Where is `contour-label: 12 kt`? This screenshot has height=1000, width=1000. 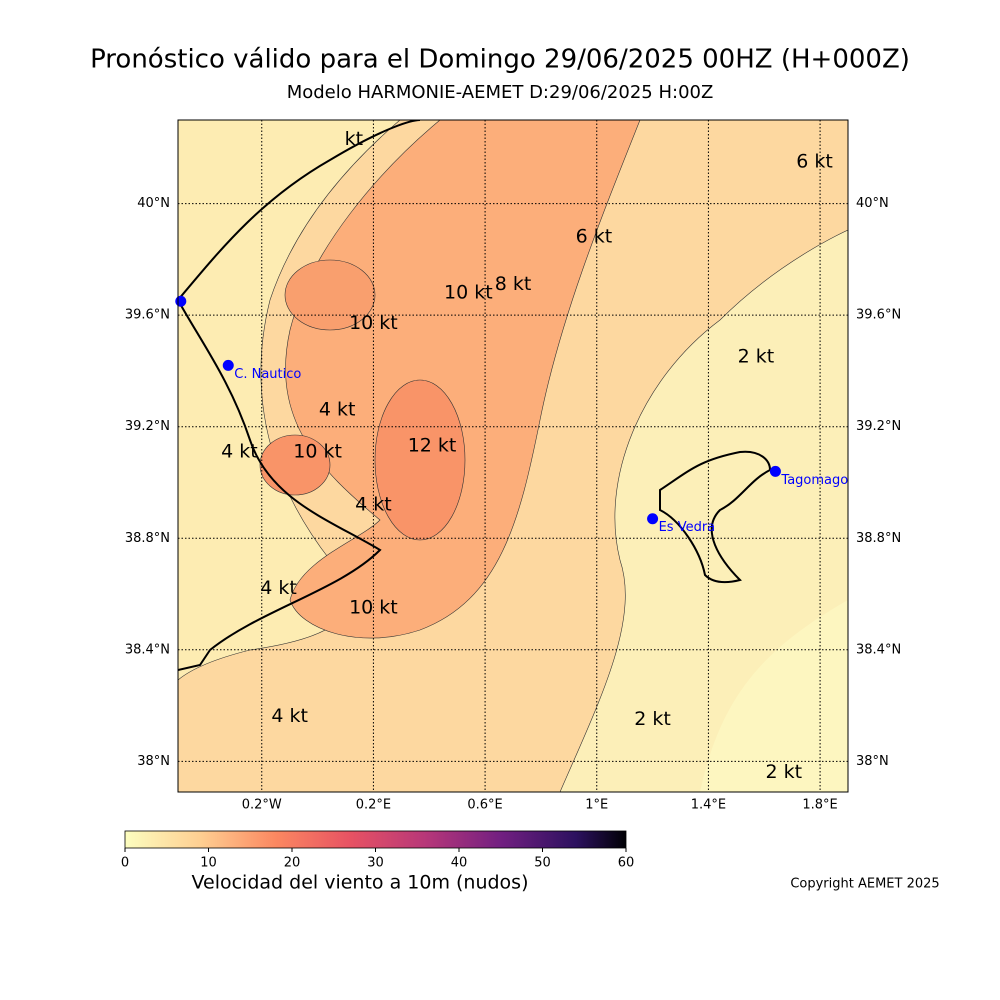 contour-label: 12 kt is located at coordinates (432, 446).